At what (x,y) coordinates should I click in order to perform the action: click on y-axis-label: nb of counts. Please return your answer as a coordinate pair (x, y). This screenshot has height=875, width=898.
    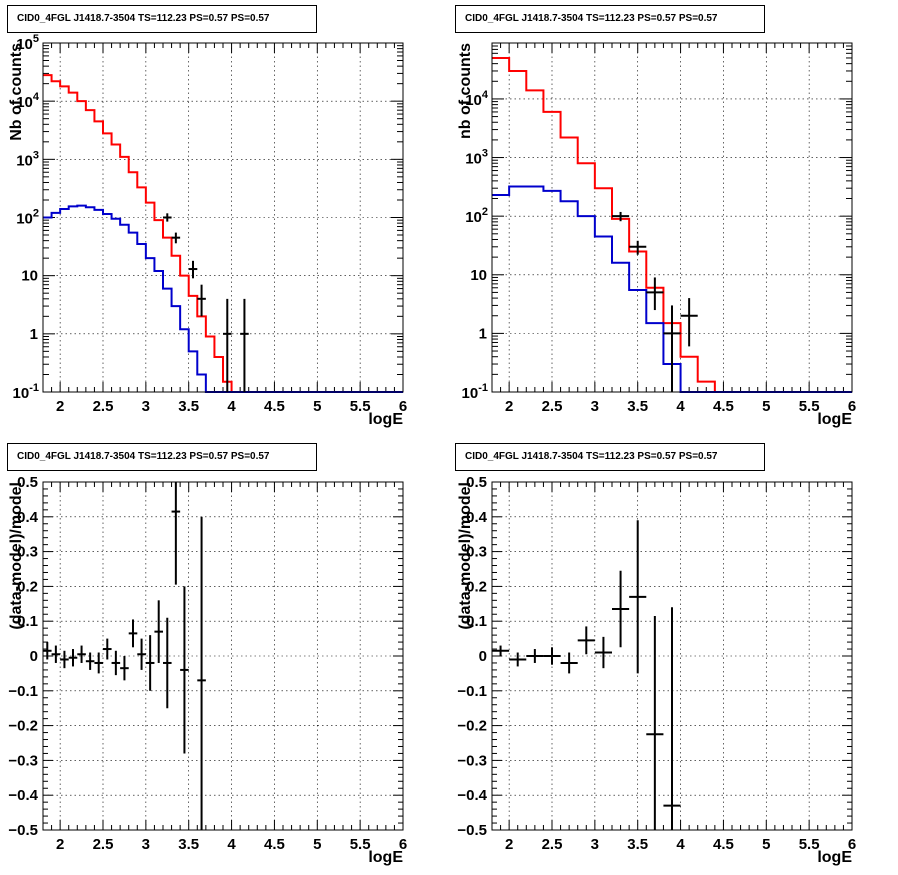
    Looking at the image, I should click on (465, 91).